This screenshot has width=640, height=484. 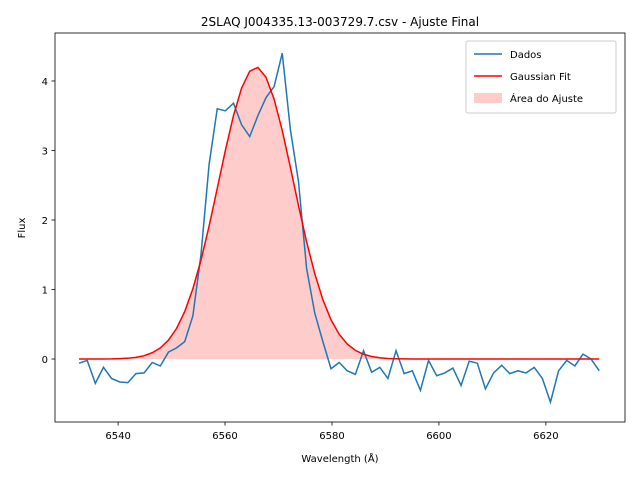 I want to click on x-tick-label: 6540, so click(x=117, y=436).